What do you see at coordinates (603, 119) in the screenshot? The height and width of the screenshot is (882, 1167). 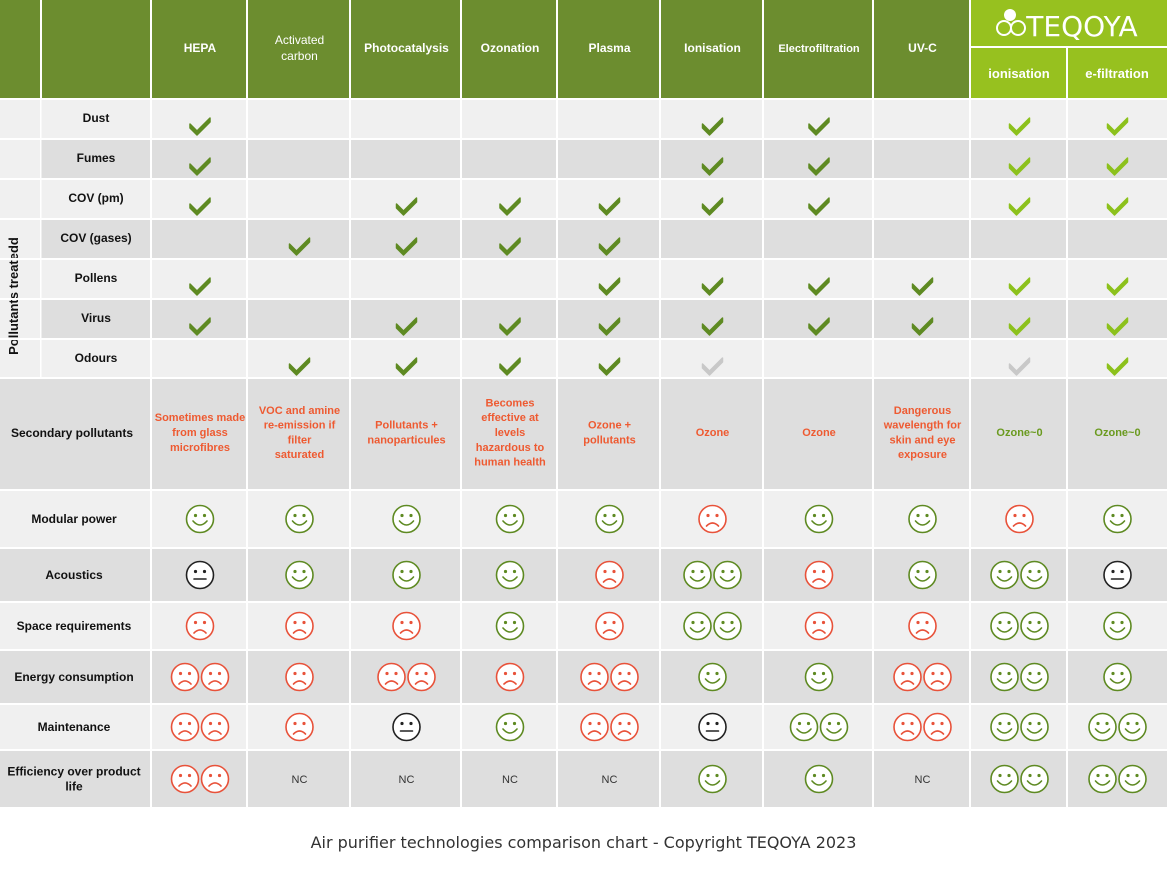 I see `row-background` at bounding box center [603, 119].